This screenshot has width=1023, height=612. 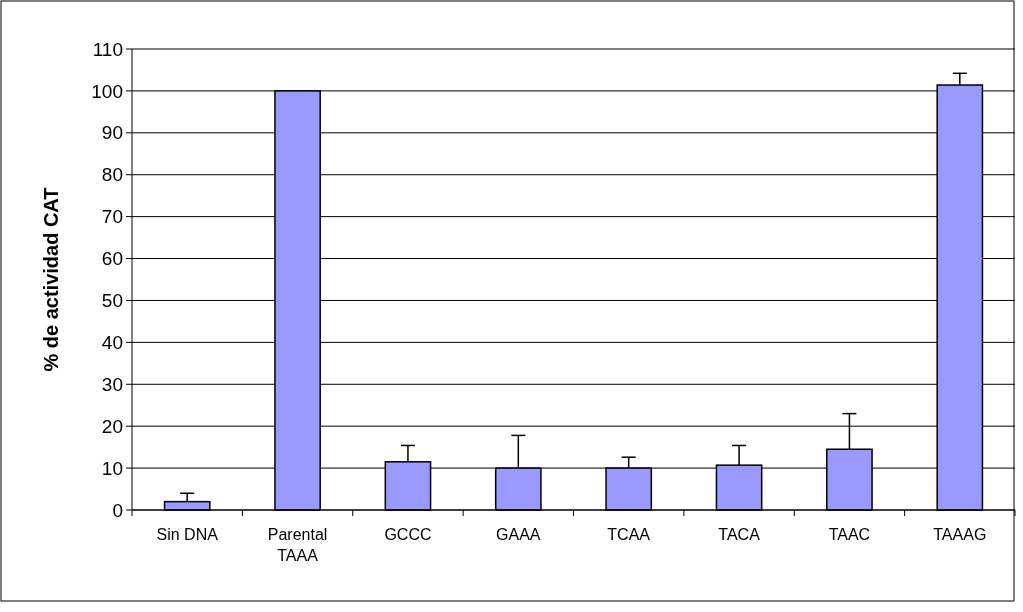 I want to click on x-tick-label: Sin DNA, so click(x=187, y=534).